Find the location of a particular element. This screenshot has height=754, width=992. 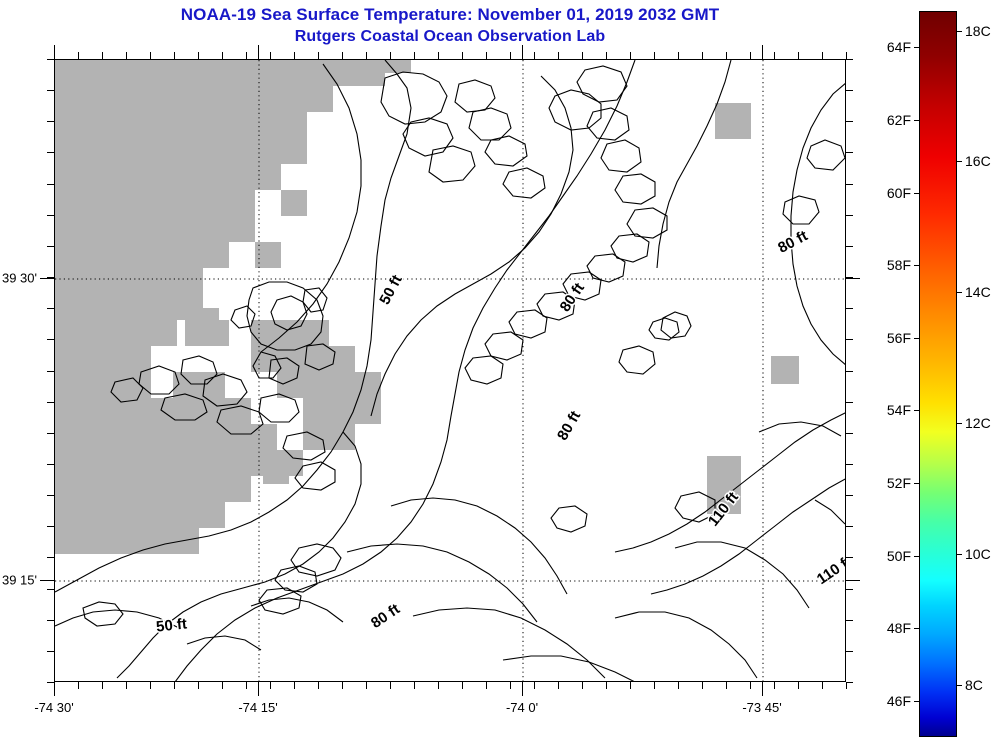

colorbar-gradient is located at coordinates (938, 374).